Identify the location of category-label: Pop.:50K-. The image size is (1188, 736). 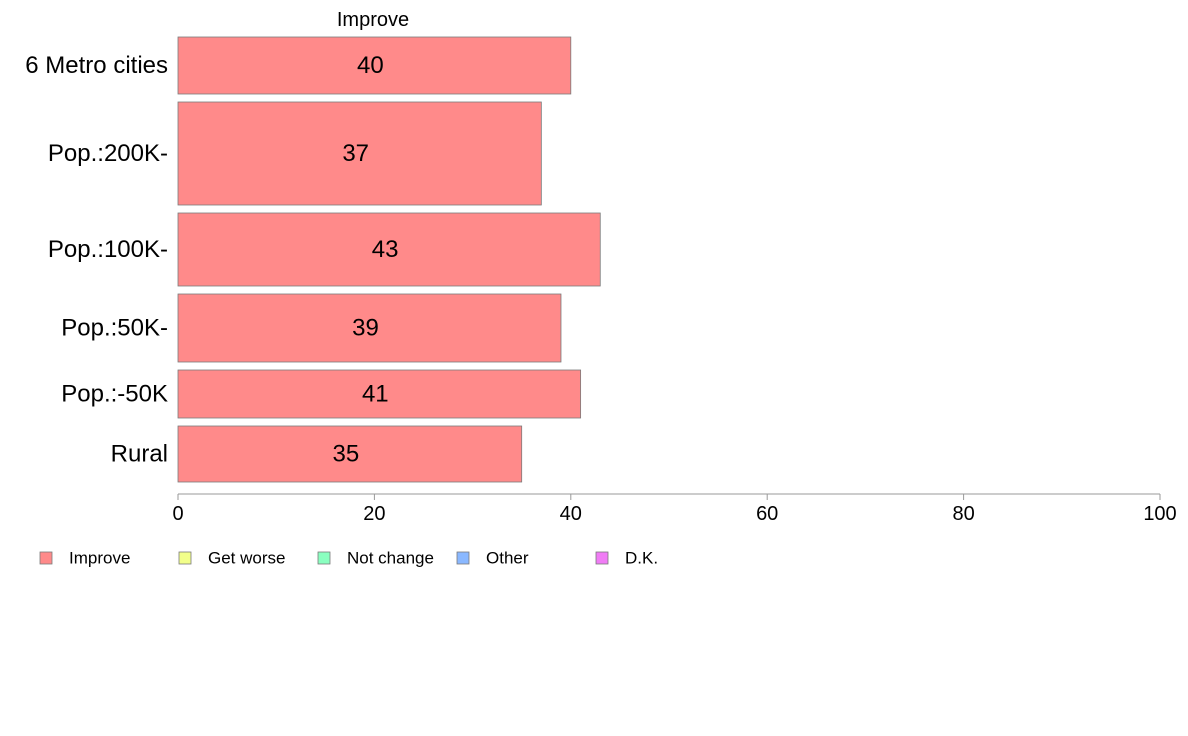
(114, 328).